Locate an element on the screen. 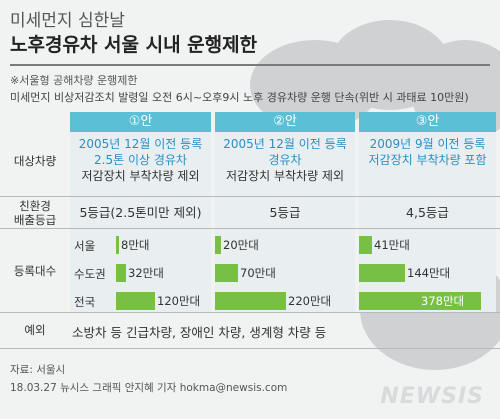 This screenshot has height=419, width=500. bar-plan2-전국 is located at coordinates (250, 301).